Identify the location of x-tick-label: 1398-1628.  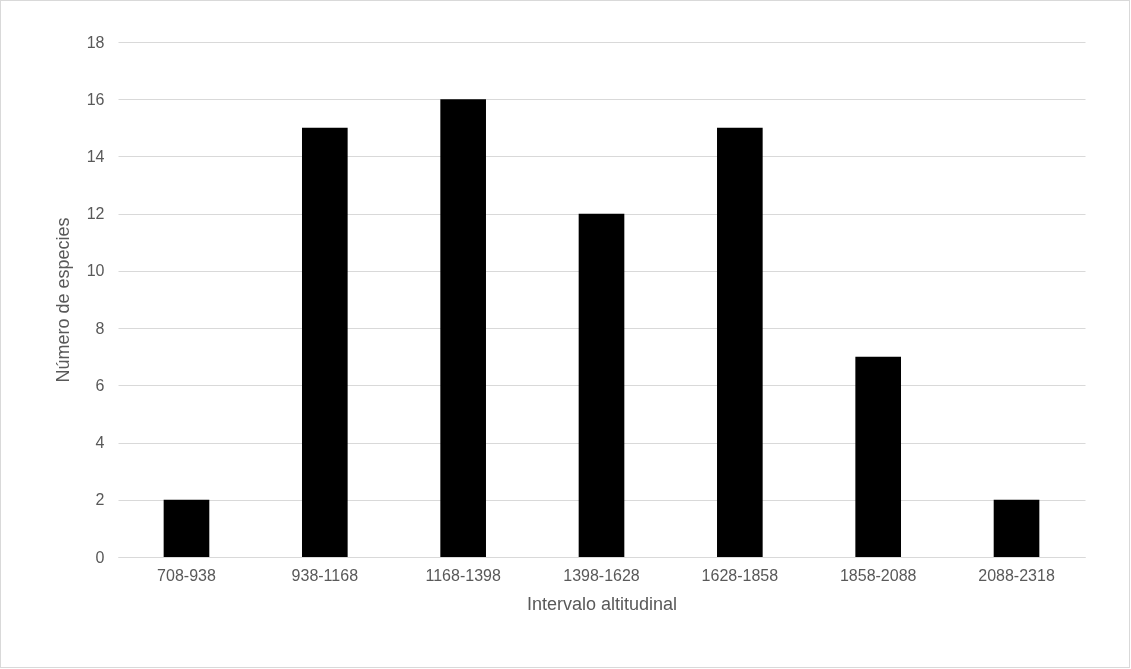
(601, 575).